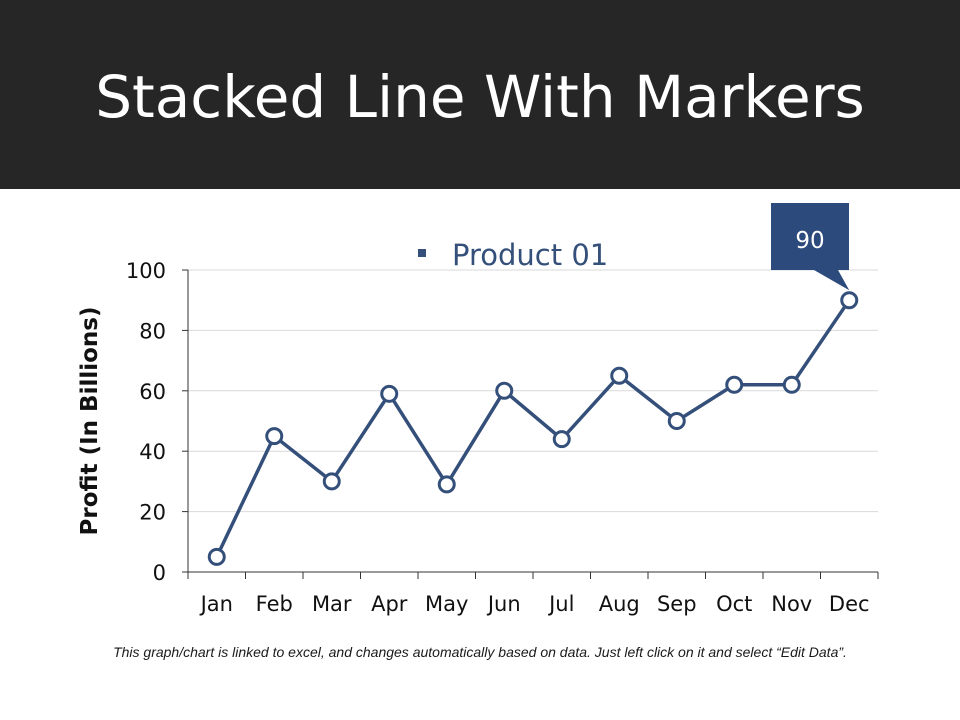 The height and width of the screenshot is (720, 960). What do you see at coordinates (677, 604) in the screenshot?
I see `x-tick-label: Sep` at bounding box center [677, 604].